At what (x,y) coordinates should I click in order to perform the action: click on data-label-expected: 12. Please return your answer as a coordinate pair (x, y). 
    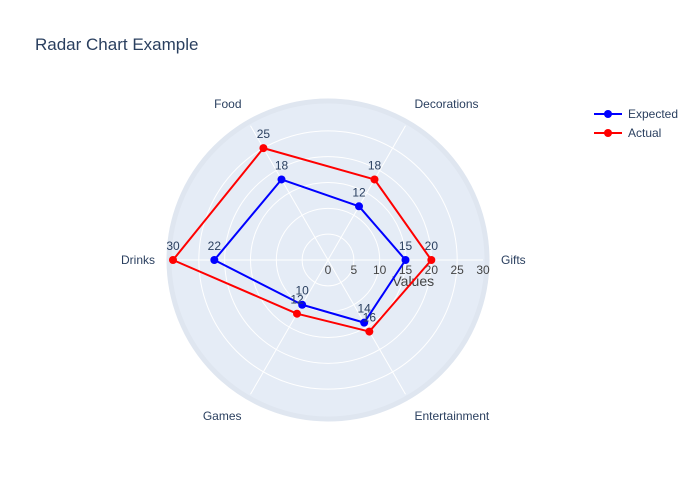
    Looking at the image, I should click on (359, 192).